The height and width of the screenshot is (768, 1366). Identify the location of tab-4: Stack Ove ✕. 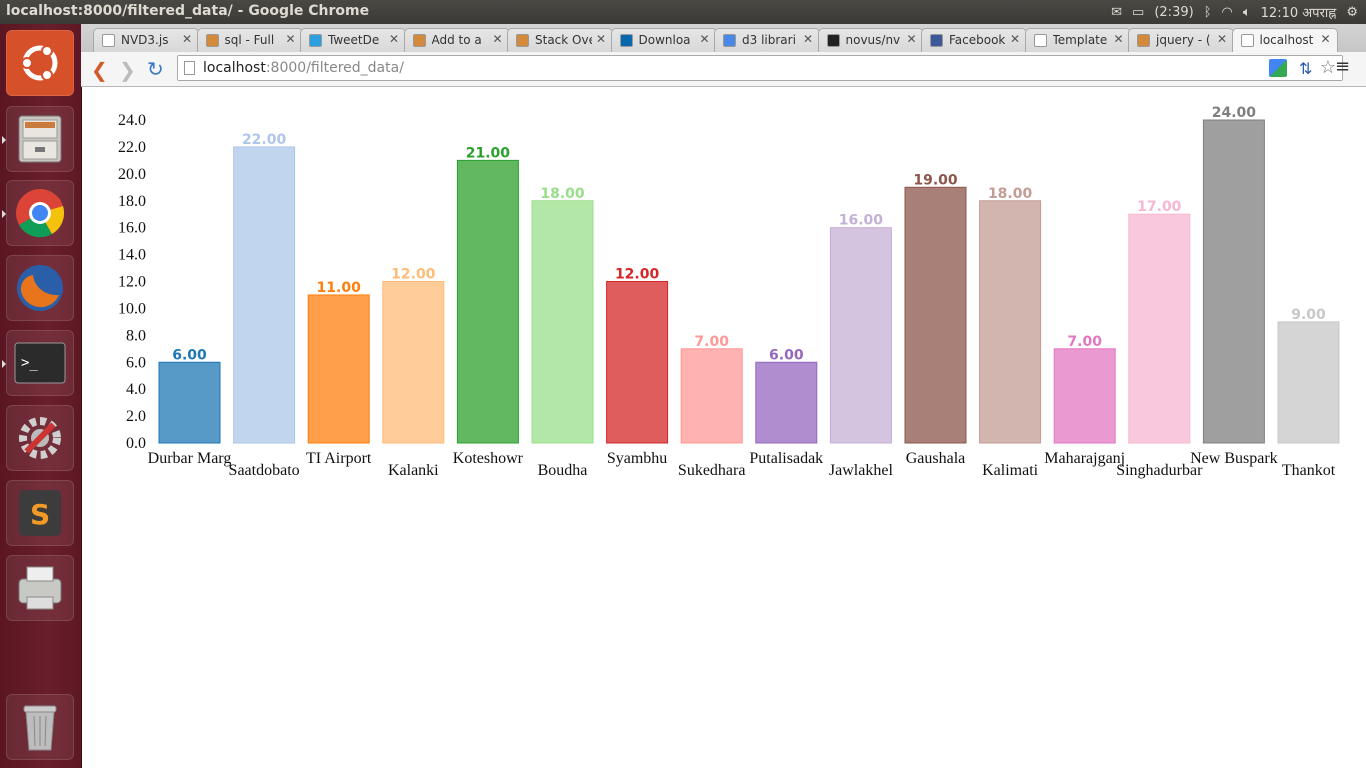
(560, 40).